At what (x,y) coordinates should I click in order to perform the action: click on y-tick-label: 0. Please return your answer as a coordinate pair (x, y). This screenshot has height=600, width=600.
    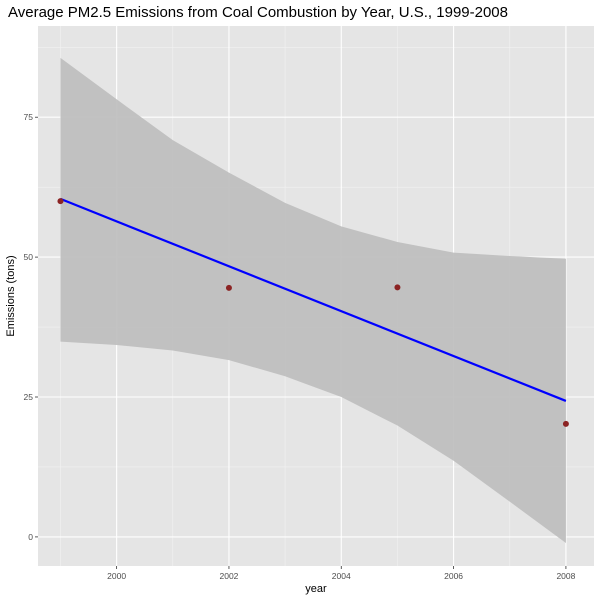
    Looking at the image, I should click on (30, 537).